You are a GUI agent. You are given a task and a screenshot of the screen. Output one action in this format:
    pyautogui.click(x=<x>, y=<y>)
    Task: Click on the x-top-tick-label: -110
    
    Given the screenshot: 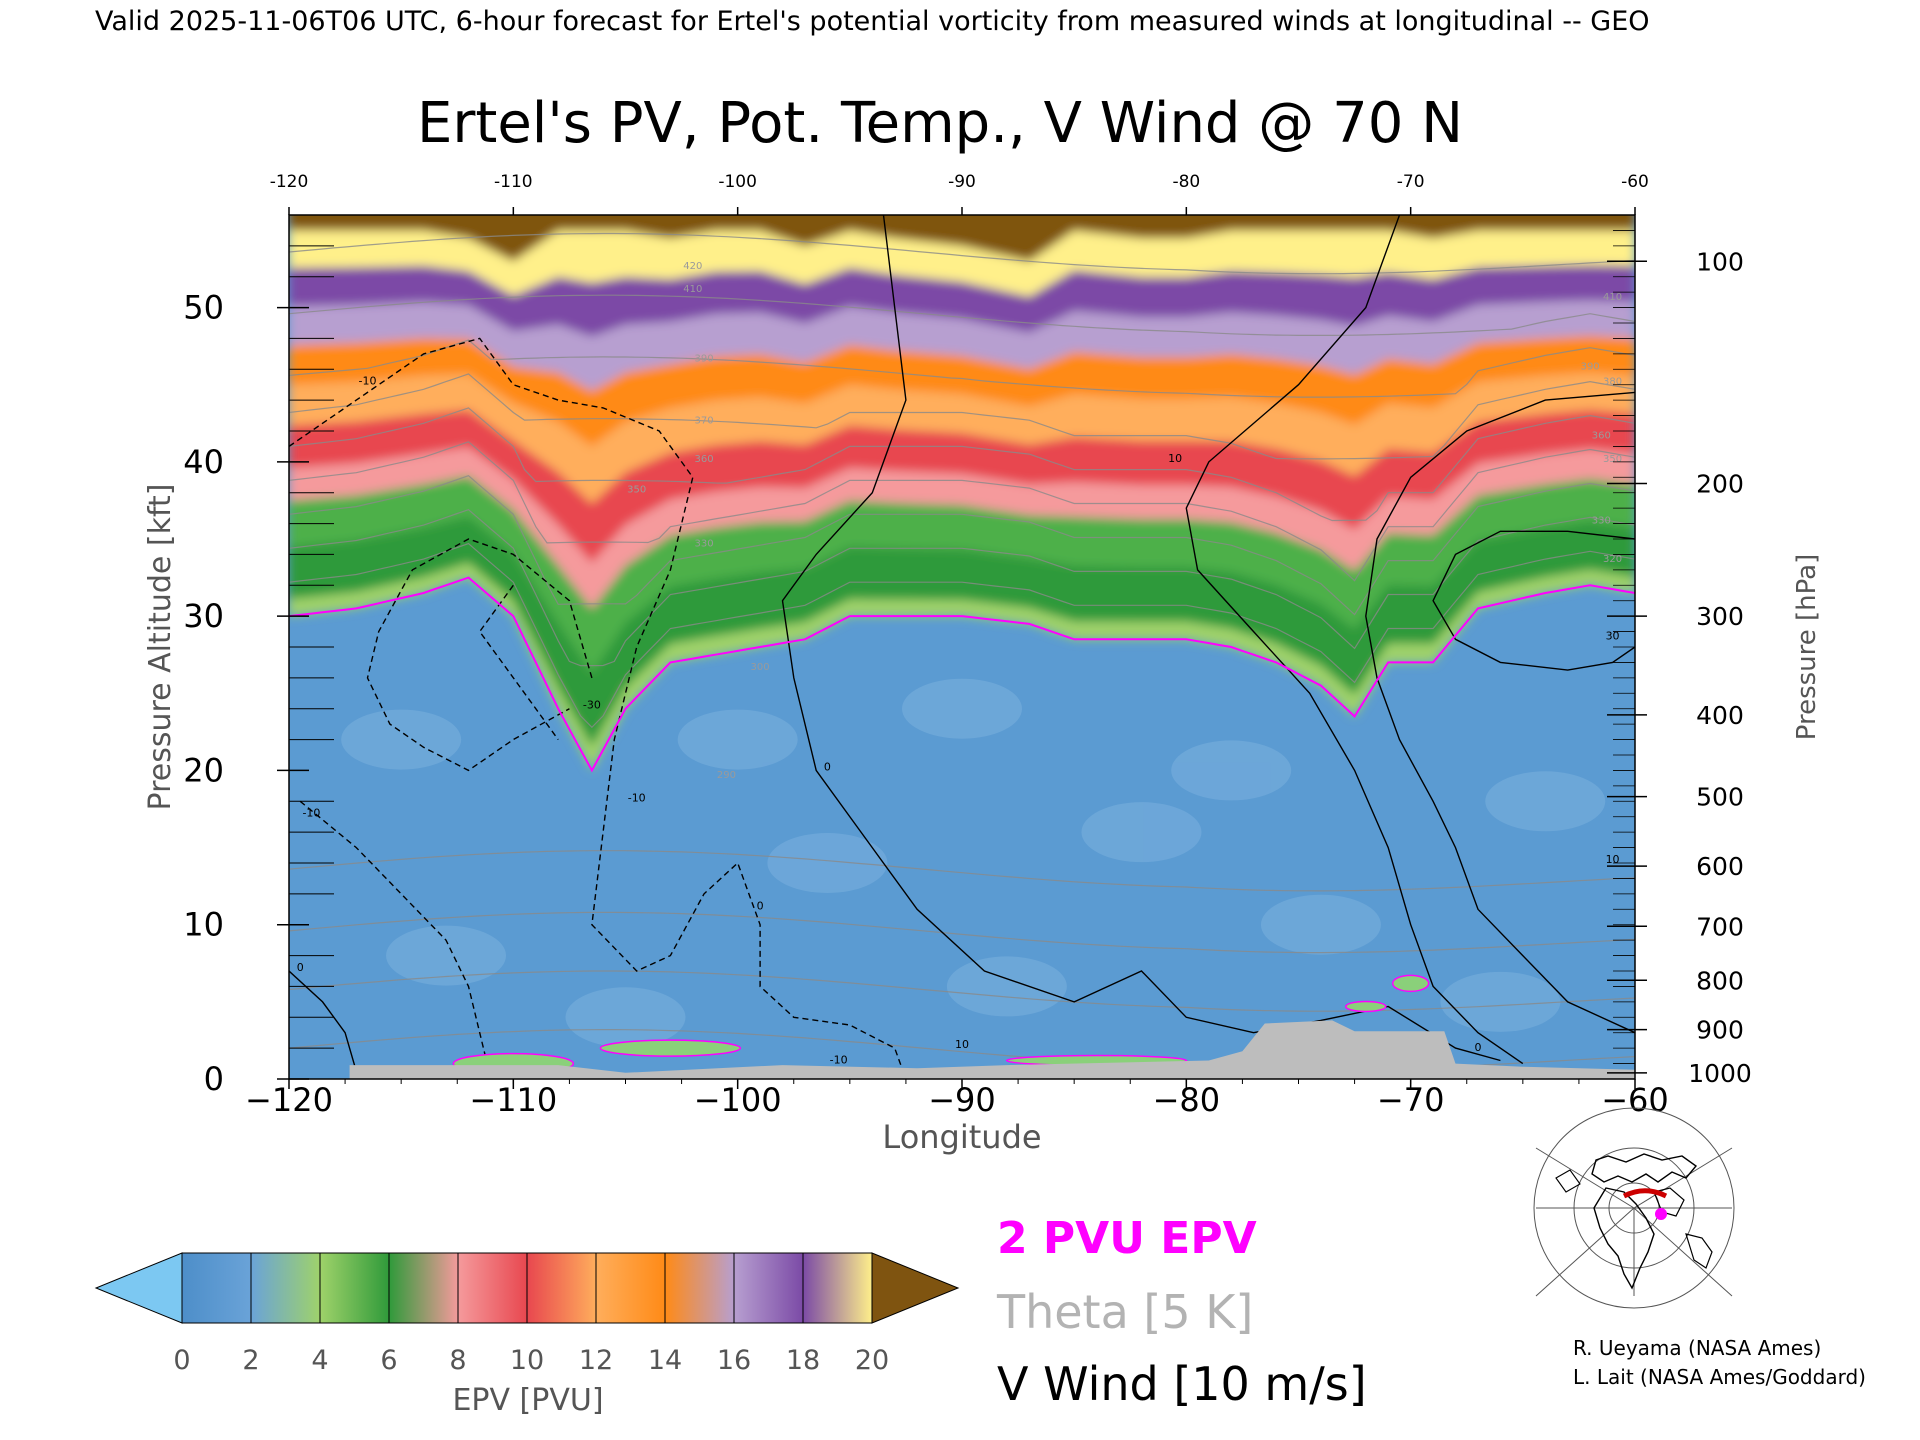 What is the action you would take?
    pyautogui.click(x=513, y=182)
    